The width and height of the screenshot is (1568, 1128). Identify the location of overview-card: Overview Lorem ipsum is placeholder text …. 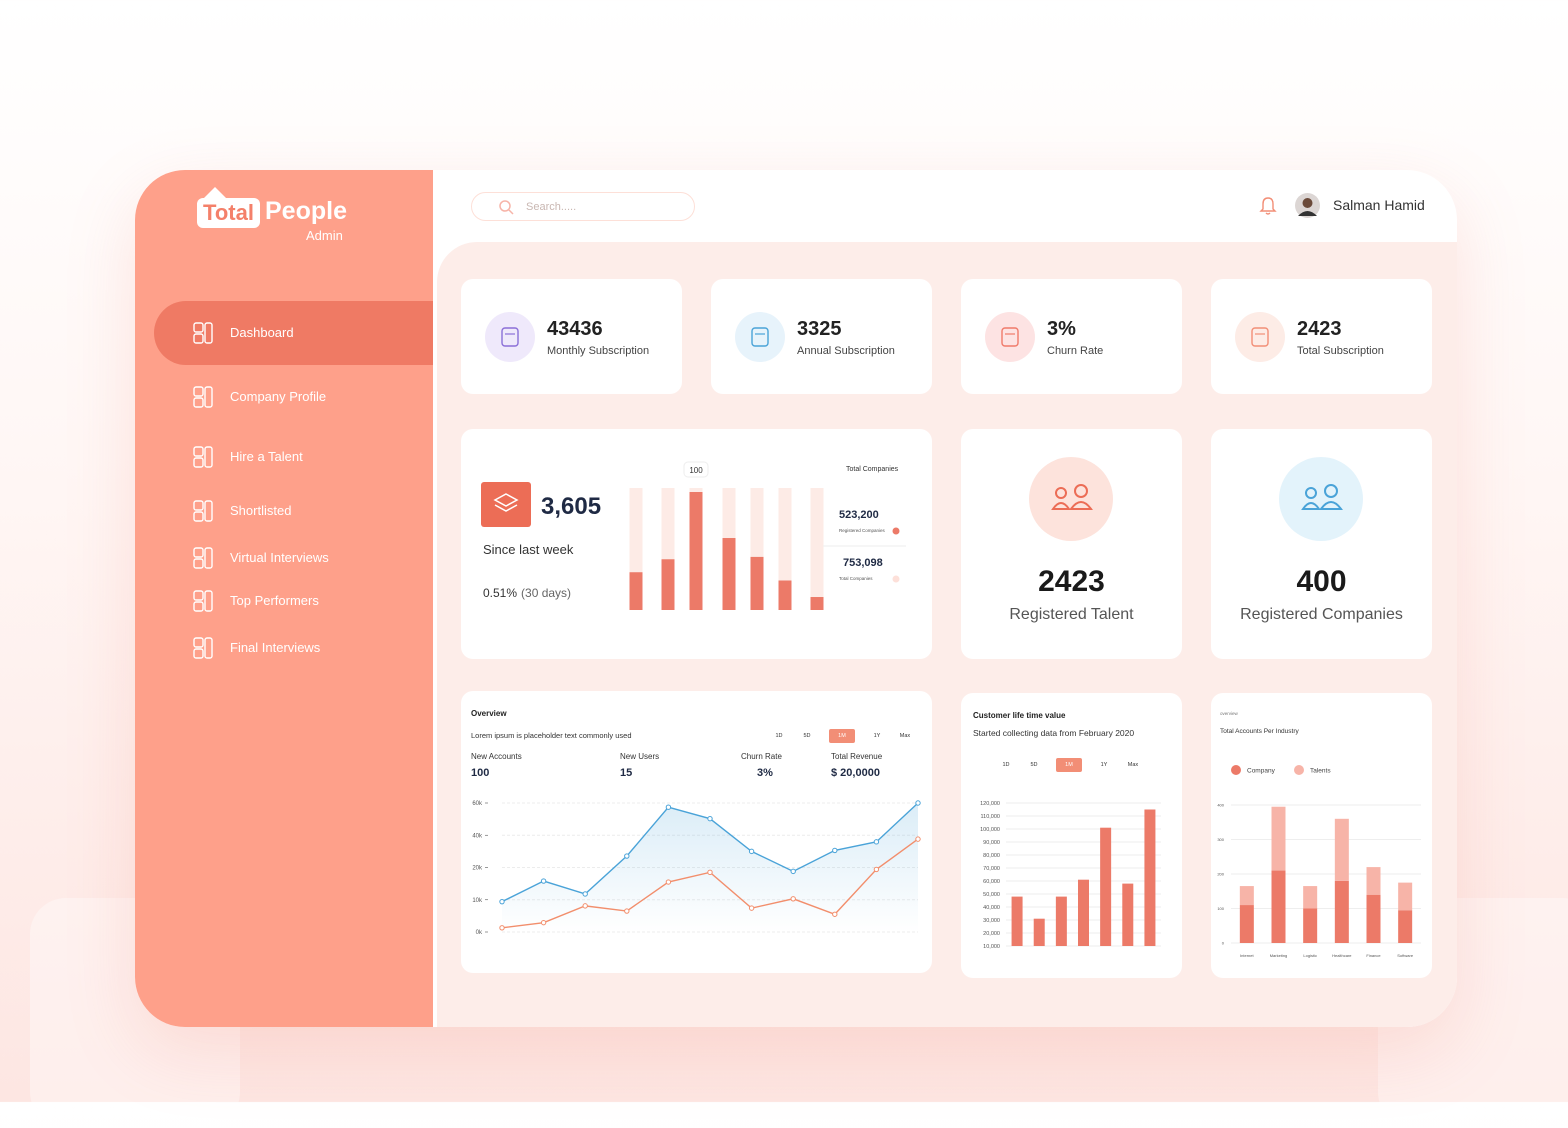
(696, 832).